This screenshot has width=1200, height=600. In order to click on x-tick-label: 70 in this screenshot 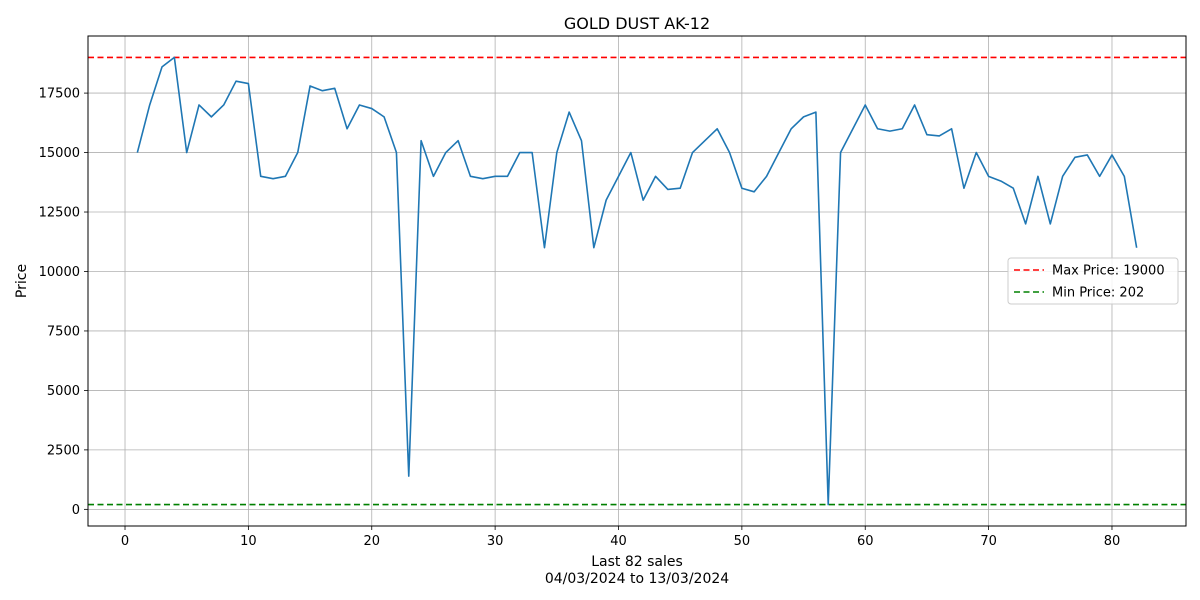, I will do `click(988, 541)`.